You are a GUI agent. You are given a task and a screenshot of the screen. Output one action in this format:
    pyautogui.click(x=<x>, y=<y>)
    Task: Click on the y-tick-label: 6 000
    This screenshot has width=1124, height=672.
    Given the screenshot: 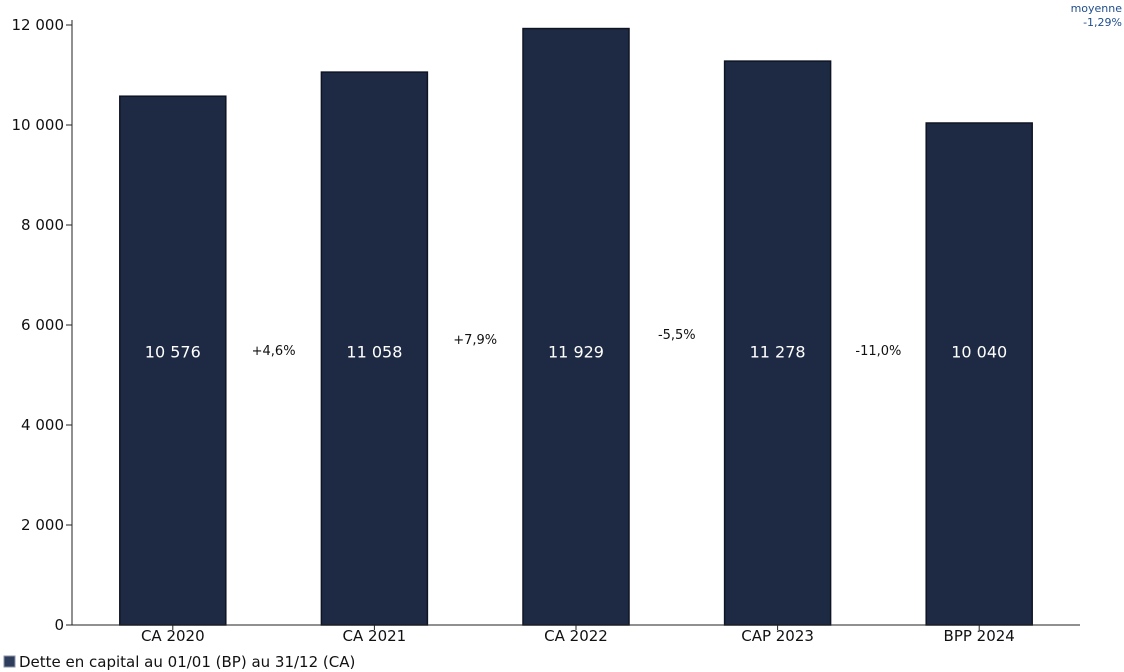 What is the action you would take?
    pyautogui.click(x=42, y=325)
    